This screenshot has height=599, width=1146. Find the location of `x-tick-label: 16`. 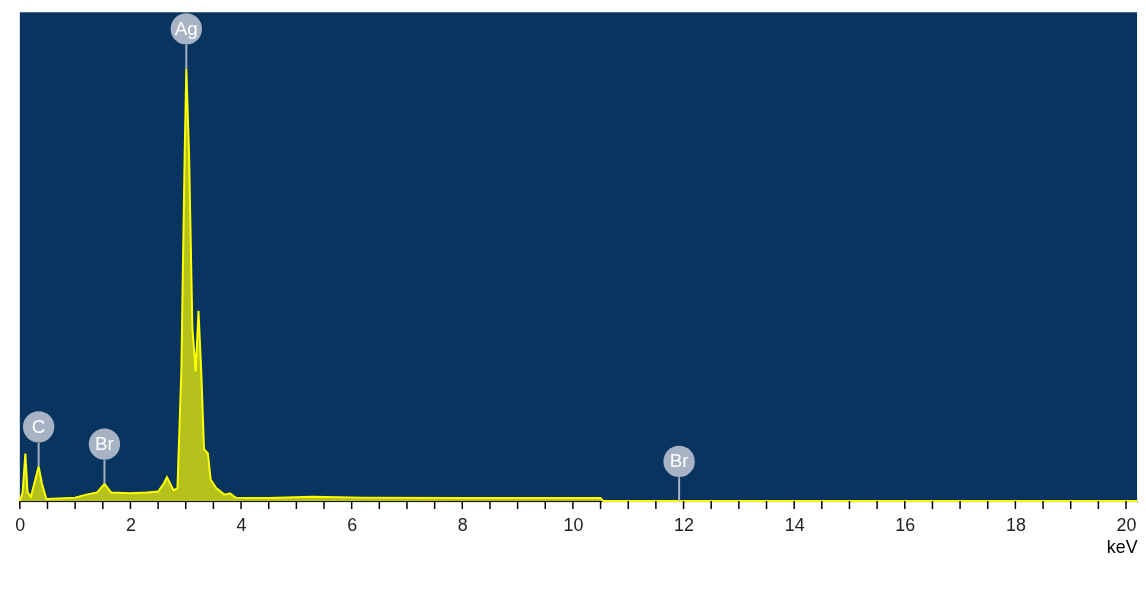

x-tick-label: 16 is located at coordinates (905, 525).